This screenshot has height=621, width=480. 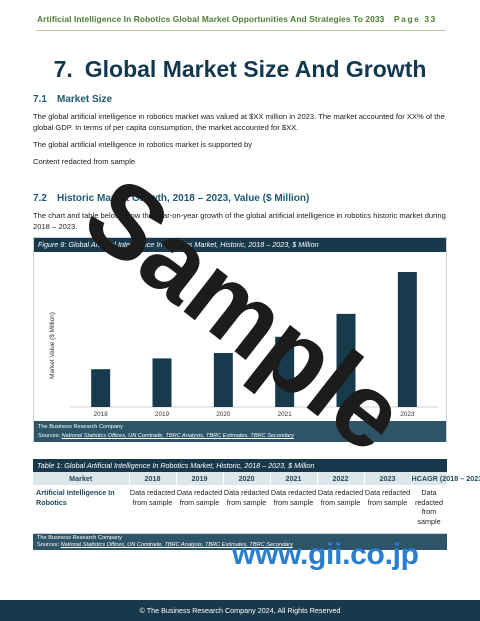 I want to click on subsection-heading-market-size: 7.1 Market Size, so click(x=72, y=99).